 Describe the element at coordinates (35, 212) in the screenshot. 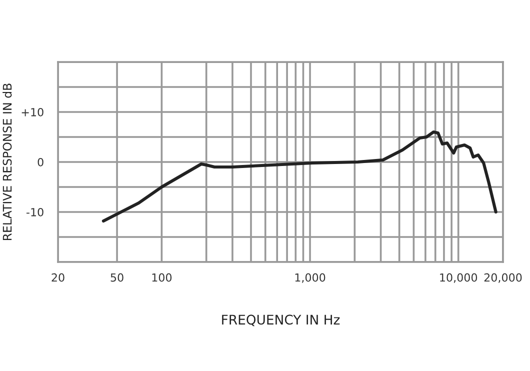

I see `y-tick-label: -10` at that location.